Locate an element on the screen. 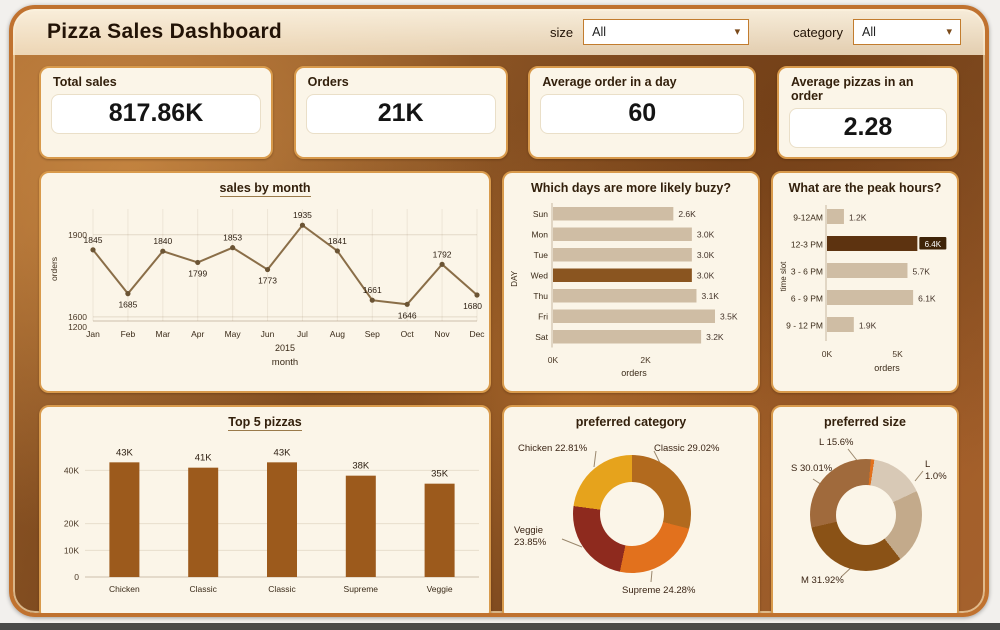  donut-chart-category is located at coordinates (632, 514).